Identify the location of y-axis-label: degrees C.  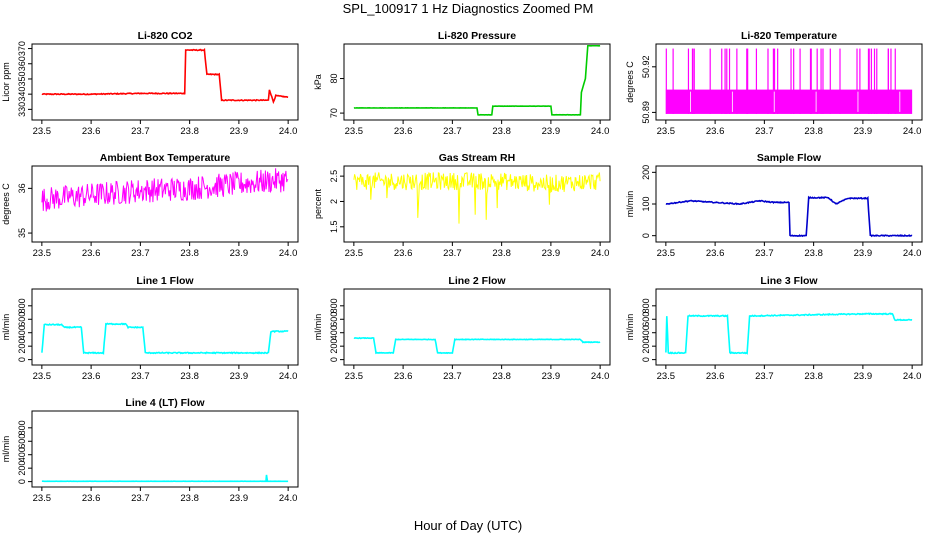
(630, 82).